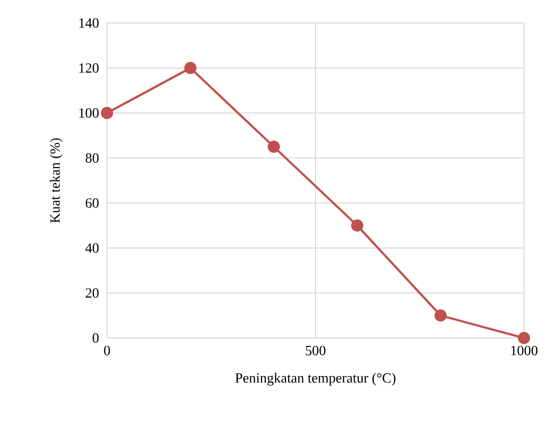 The image size is (557, 423). What do you see at coordinates (89, 23) in the screenshot?
I see `y-tick-label: 140` at bounding box center [89, 23].